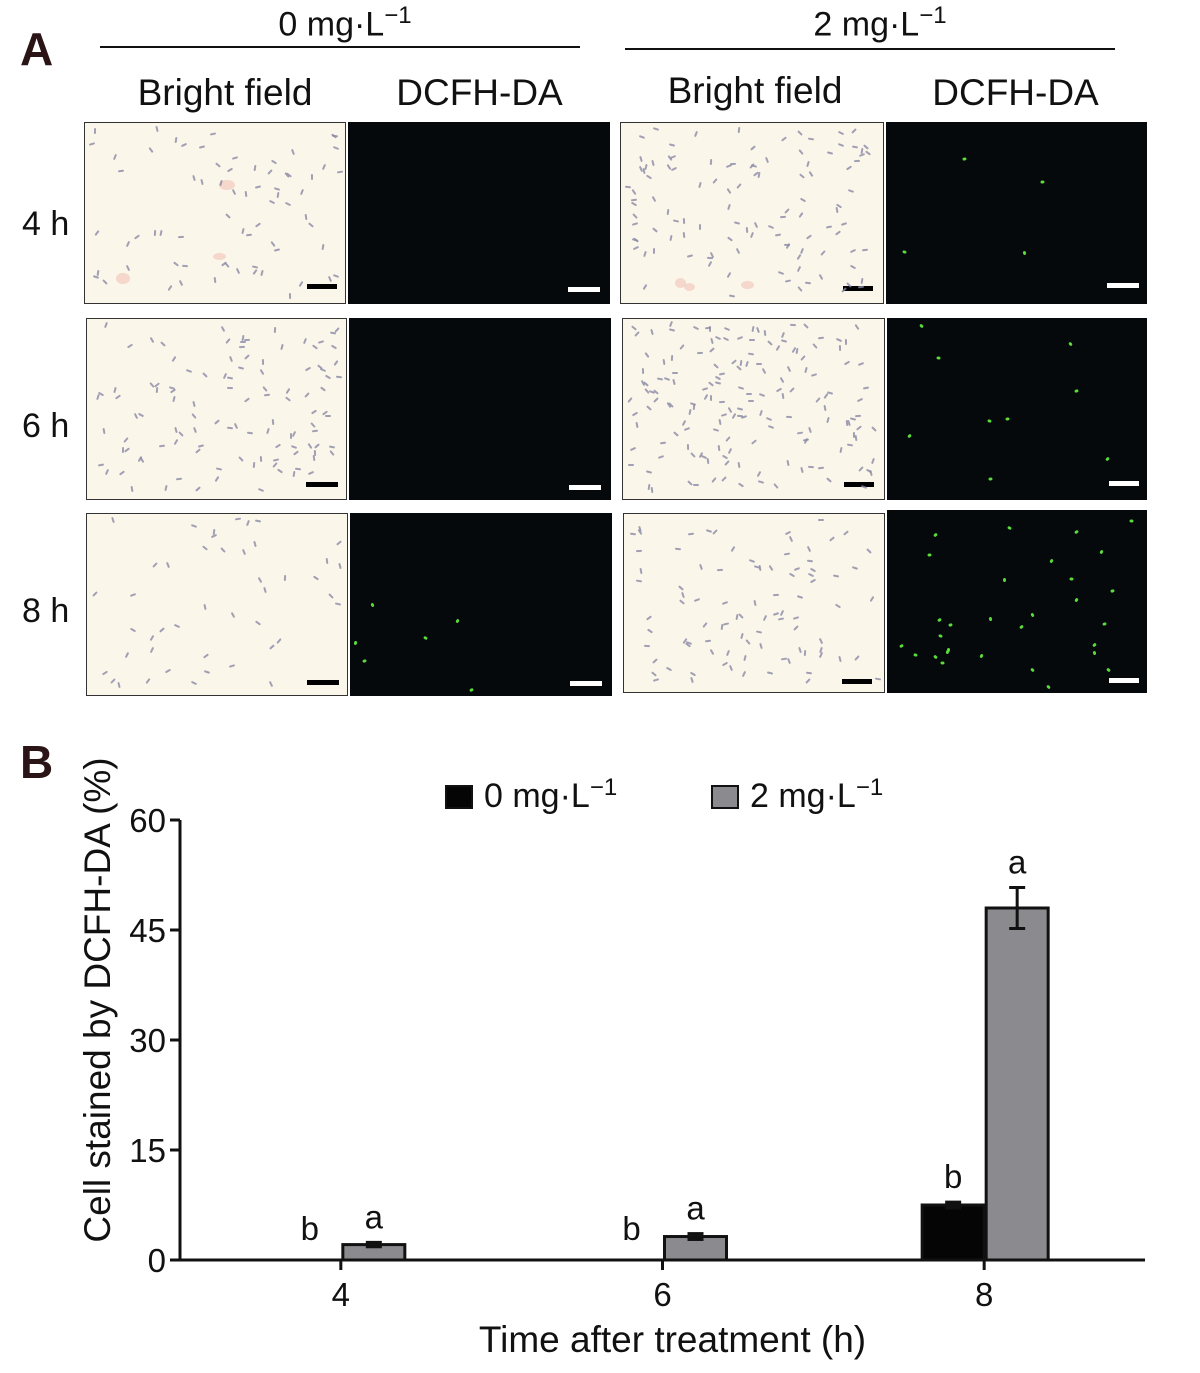 This screenshot has width=1200, height=1373. I want to click on conc-header-0mg: 0 mg·L−1, so click(345, 23).